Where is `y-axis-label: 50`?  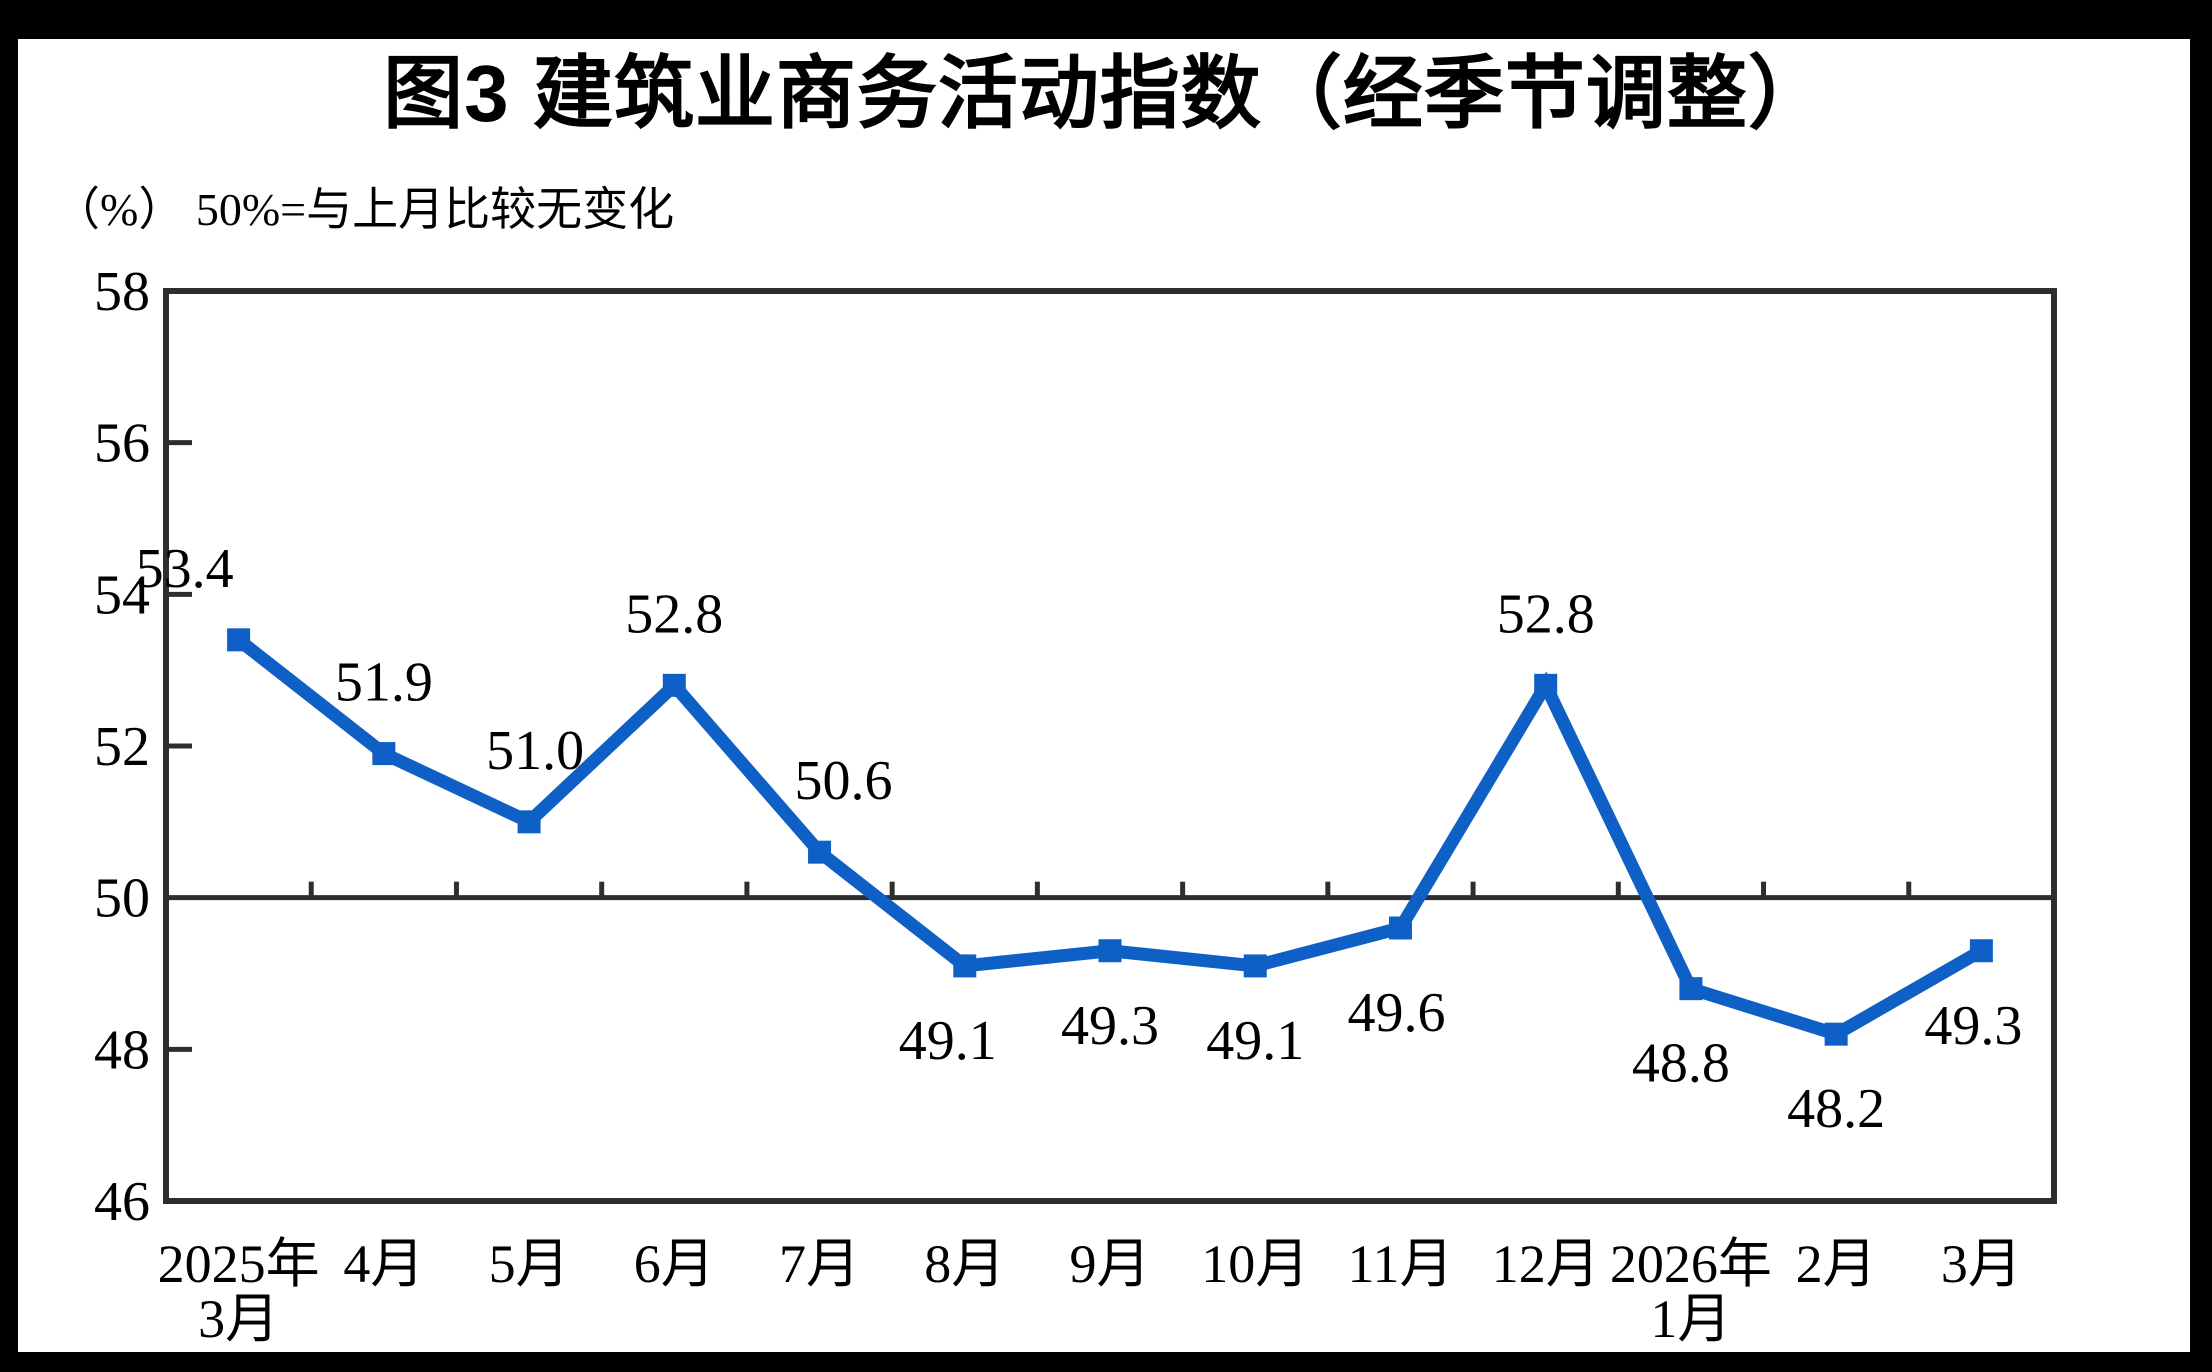
y-axis-label: 50 is located at coordinates (122, 899).